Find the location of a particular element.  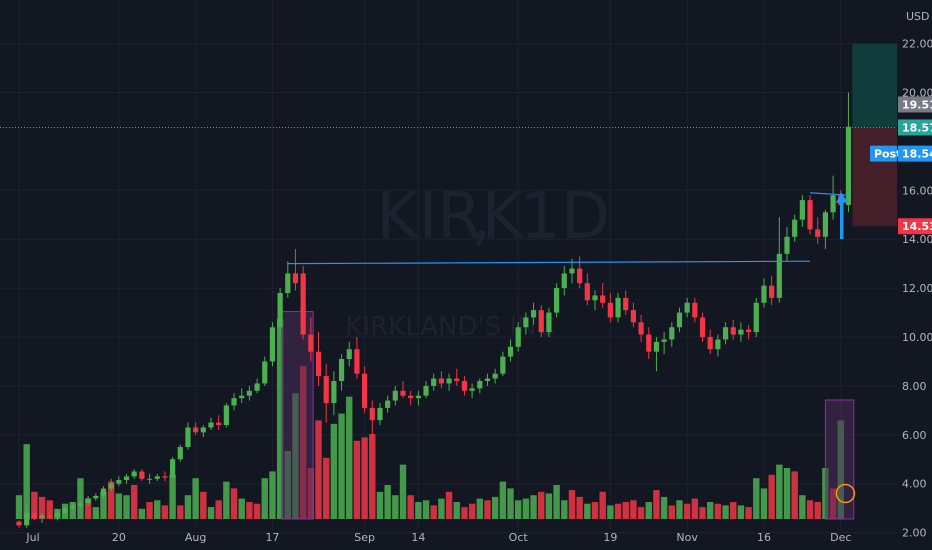

price-tick-label: 20.00 is located at coordinates (917, 93).